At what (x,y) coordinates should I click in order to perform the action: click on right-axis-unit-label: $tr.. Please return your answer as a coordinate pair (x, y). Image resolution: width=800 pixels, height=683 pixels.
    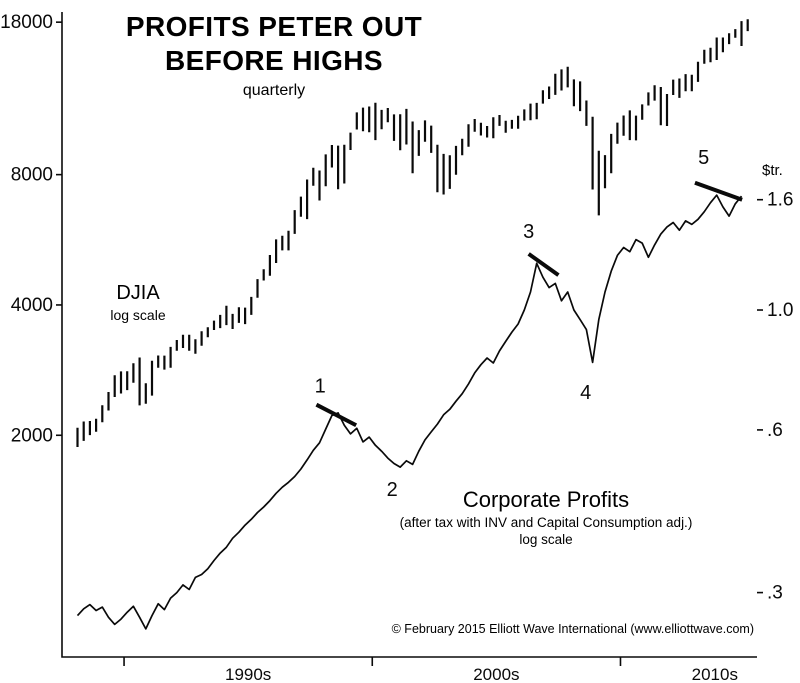
    Looking at the image, I should click on (772, 170).